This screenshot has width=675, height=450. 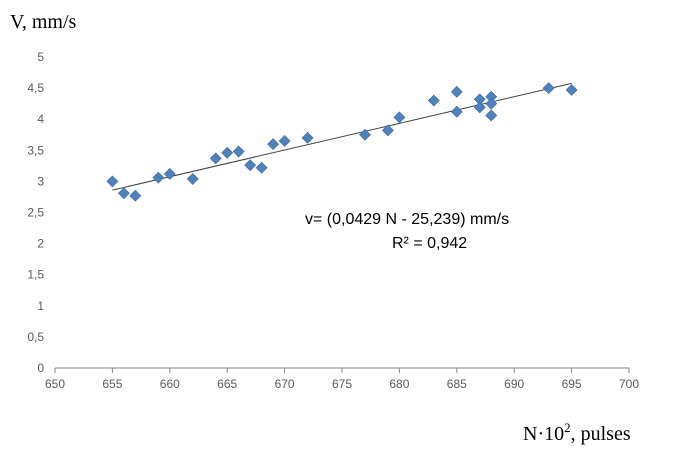 I want to click on x-tick-label: 680, so click(x=399, y=384).